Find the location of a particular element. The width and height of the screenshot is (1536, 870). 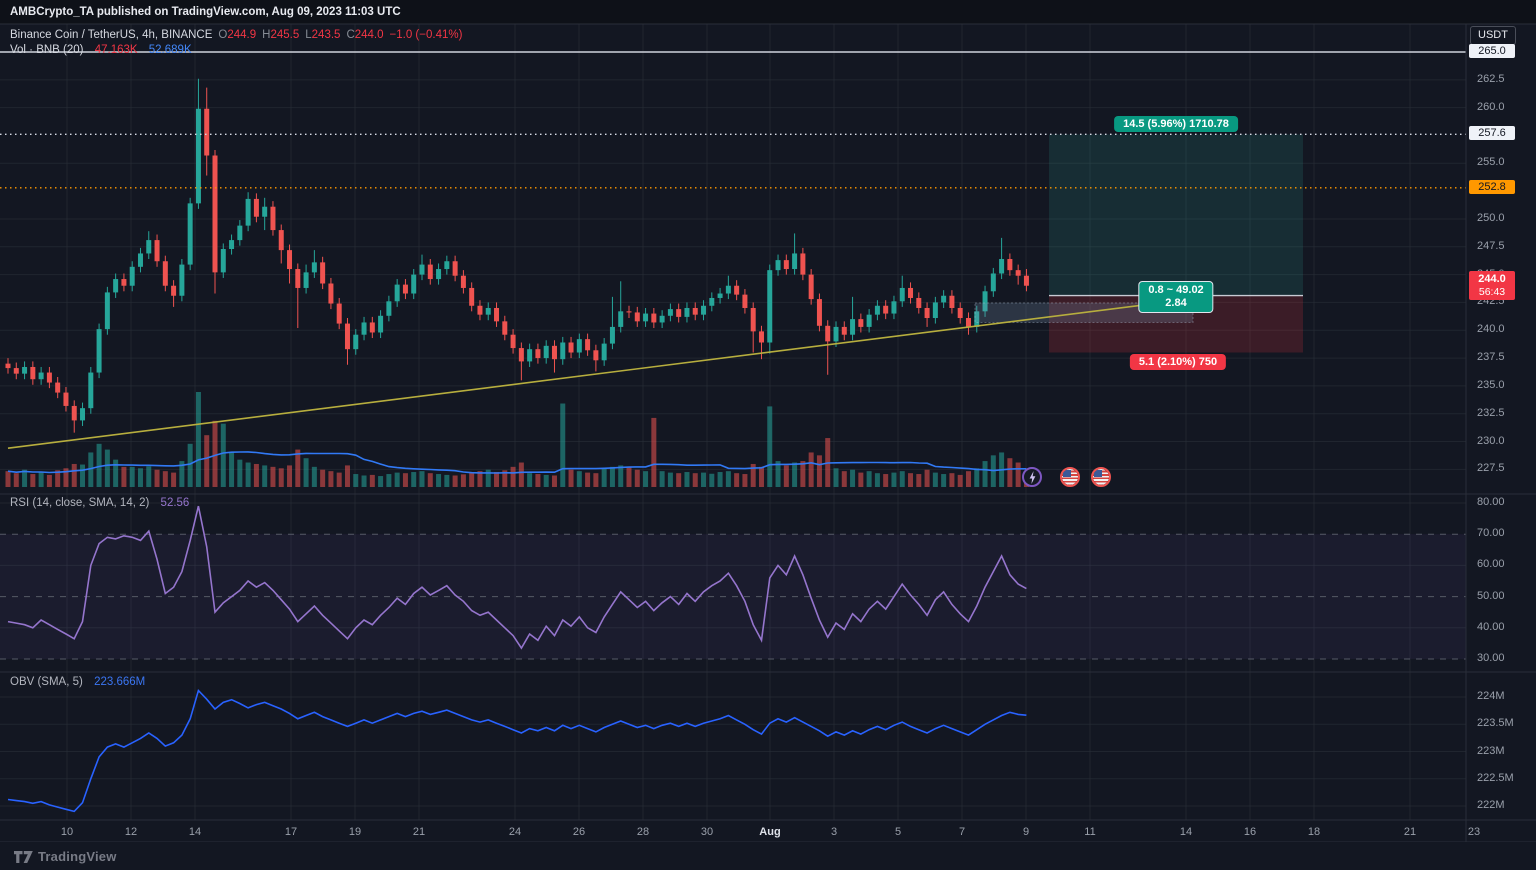

ohlc-values: O244.9 H245.5 L243.5 C244.0 is located at coordinates (297, 35).